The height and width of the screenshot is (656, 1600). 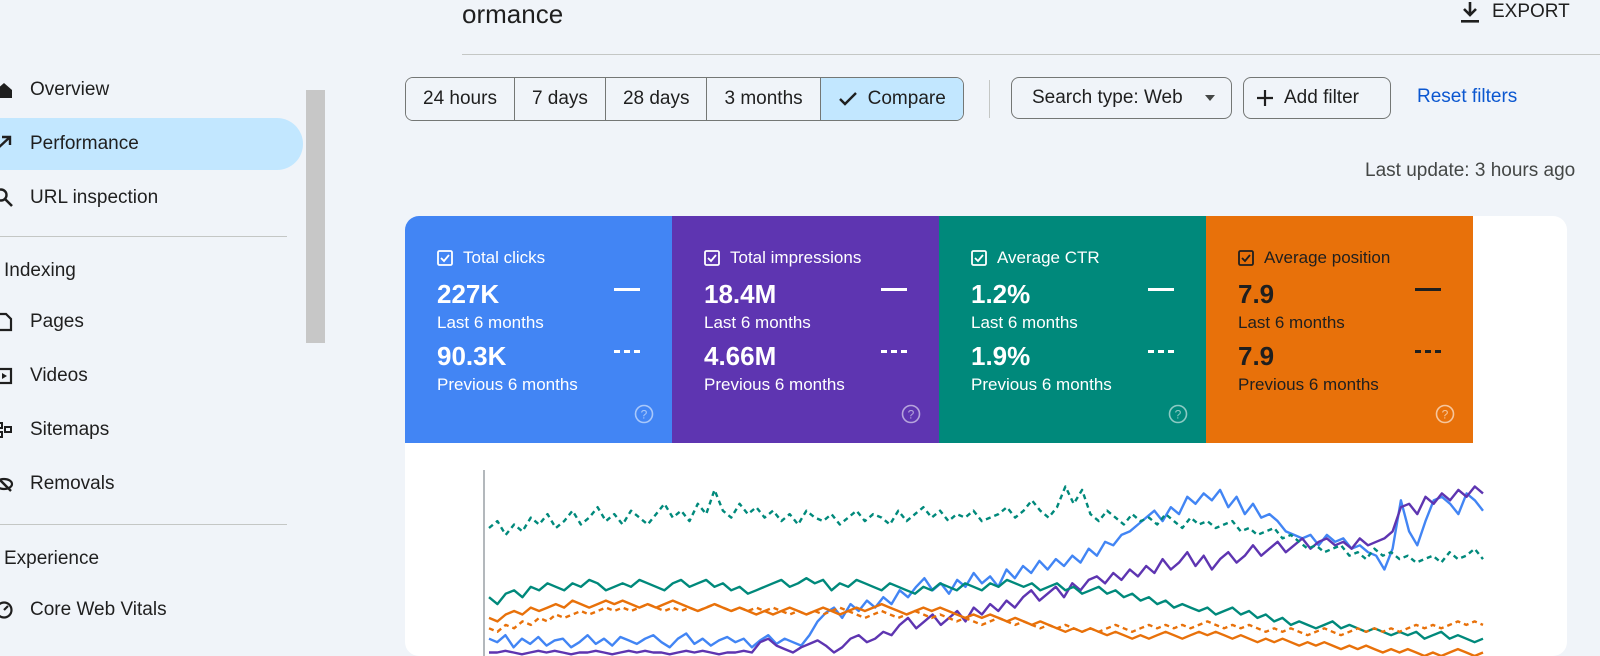 I want to click on page-title: ormance, so click(x=513, y=14).